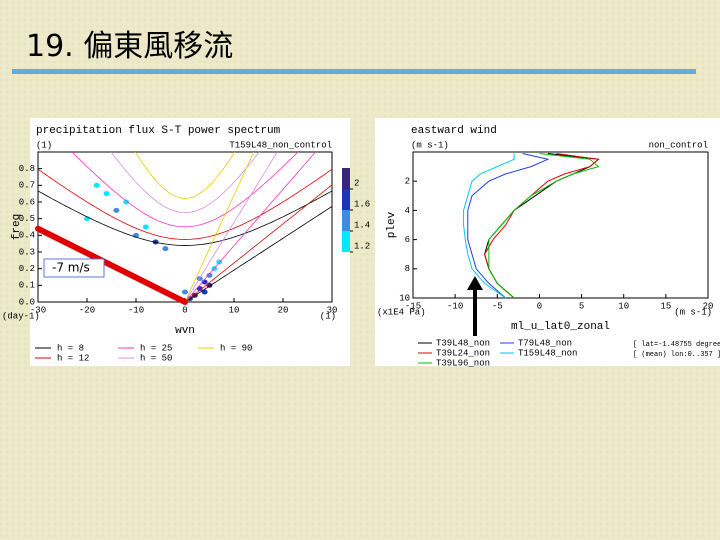  Describe the element at coordinates (463, 353) in the screenshot. I see `legend-label: T39L24_non` at that location.